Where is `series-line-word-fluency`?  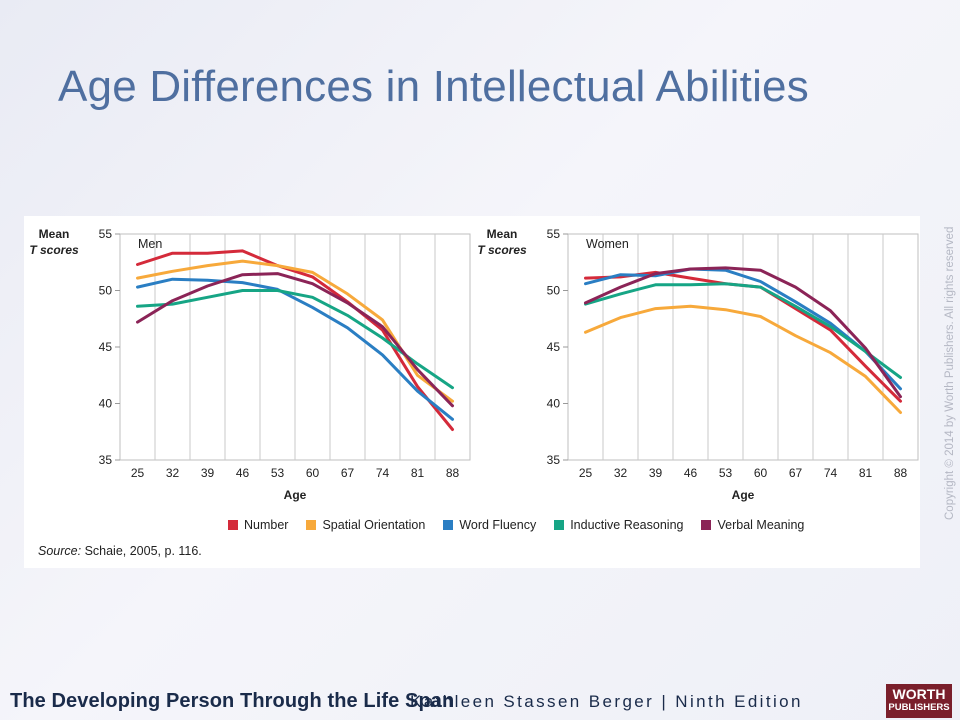 series-line-word-fluency is located at coordinates (295, 349).